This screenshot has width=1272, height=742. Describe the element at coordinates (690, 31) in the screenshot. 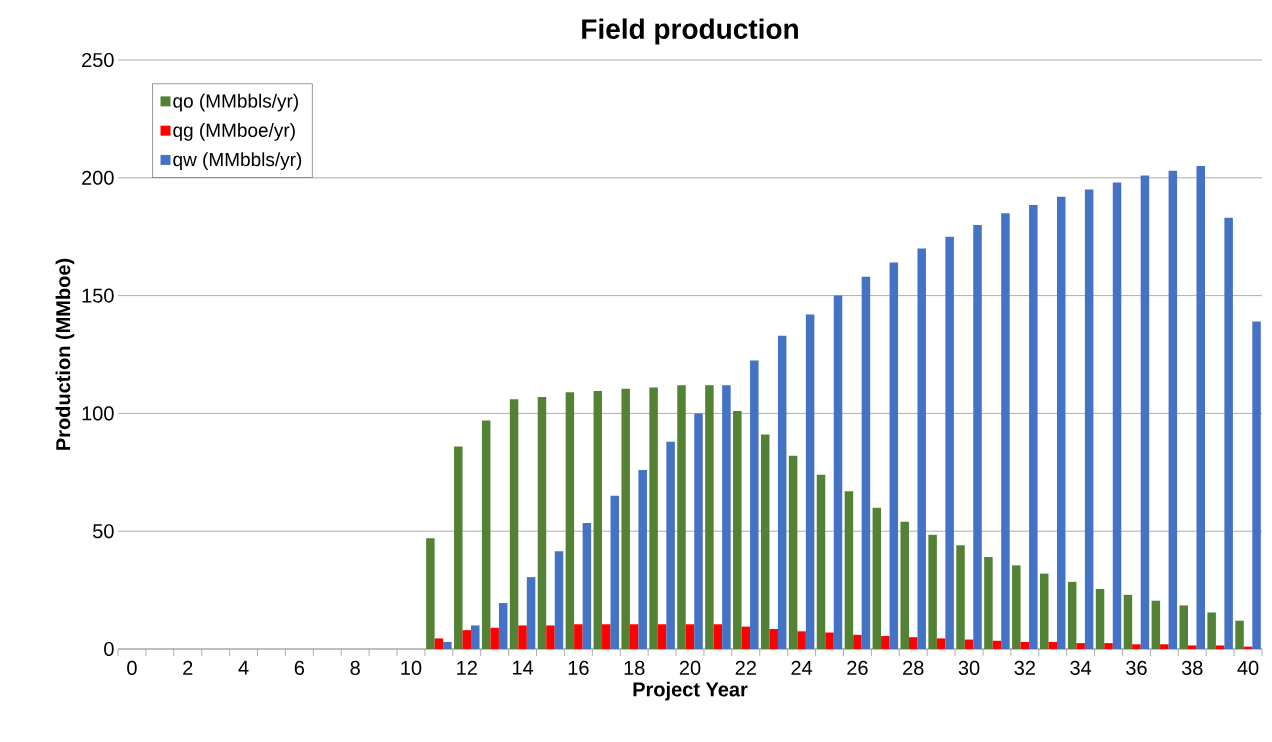

I see `chart-title: Field production` at that location.